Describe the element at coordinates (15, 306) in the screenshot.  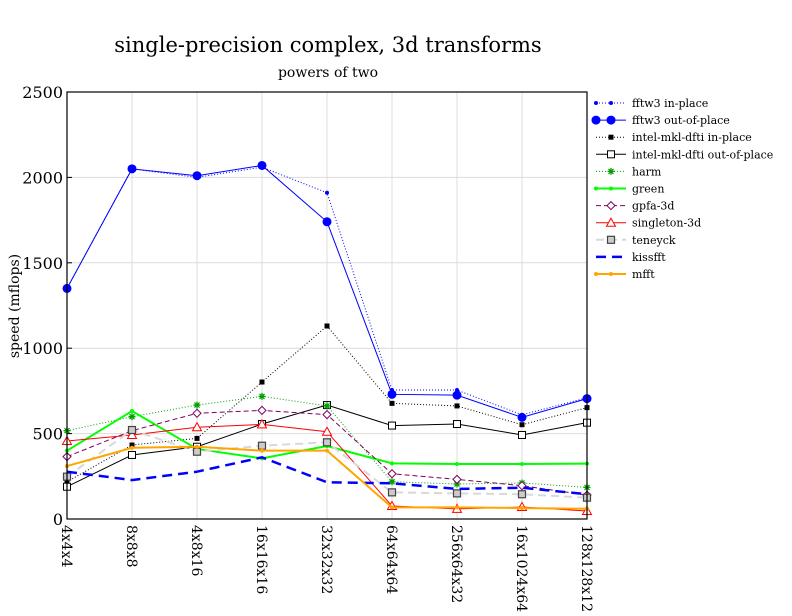
I see `y-axis-label: speed (mflops)` at that location.